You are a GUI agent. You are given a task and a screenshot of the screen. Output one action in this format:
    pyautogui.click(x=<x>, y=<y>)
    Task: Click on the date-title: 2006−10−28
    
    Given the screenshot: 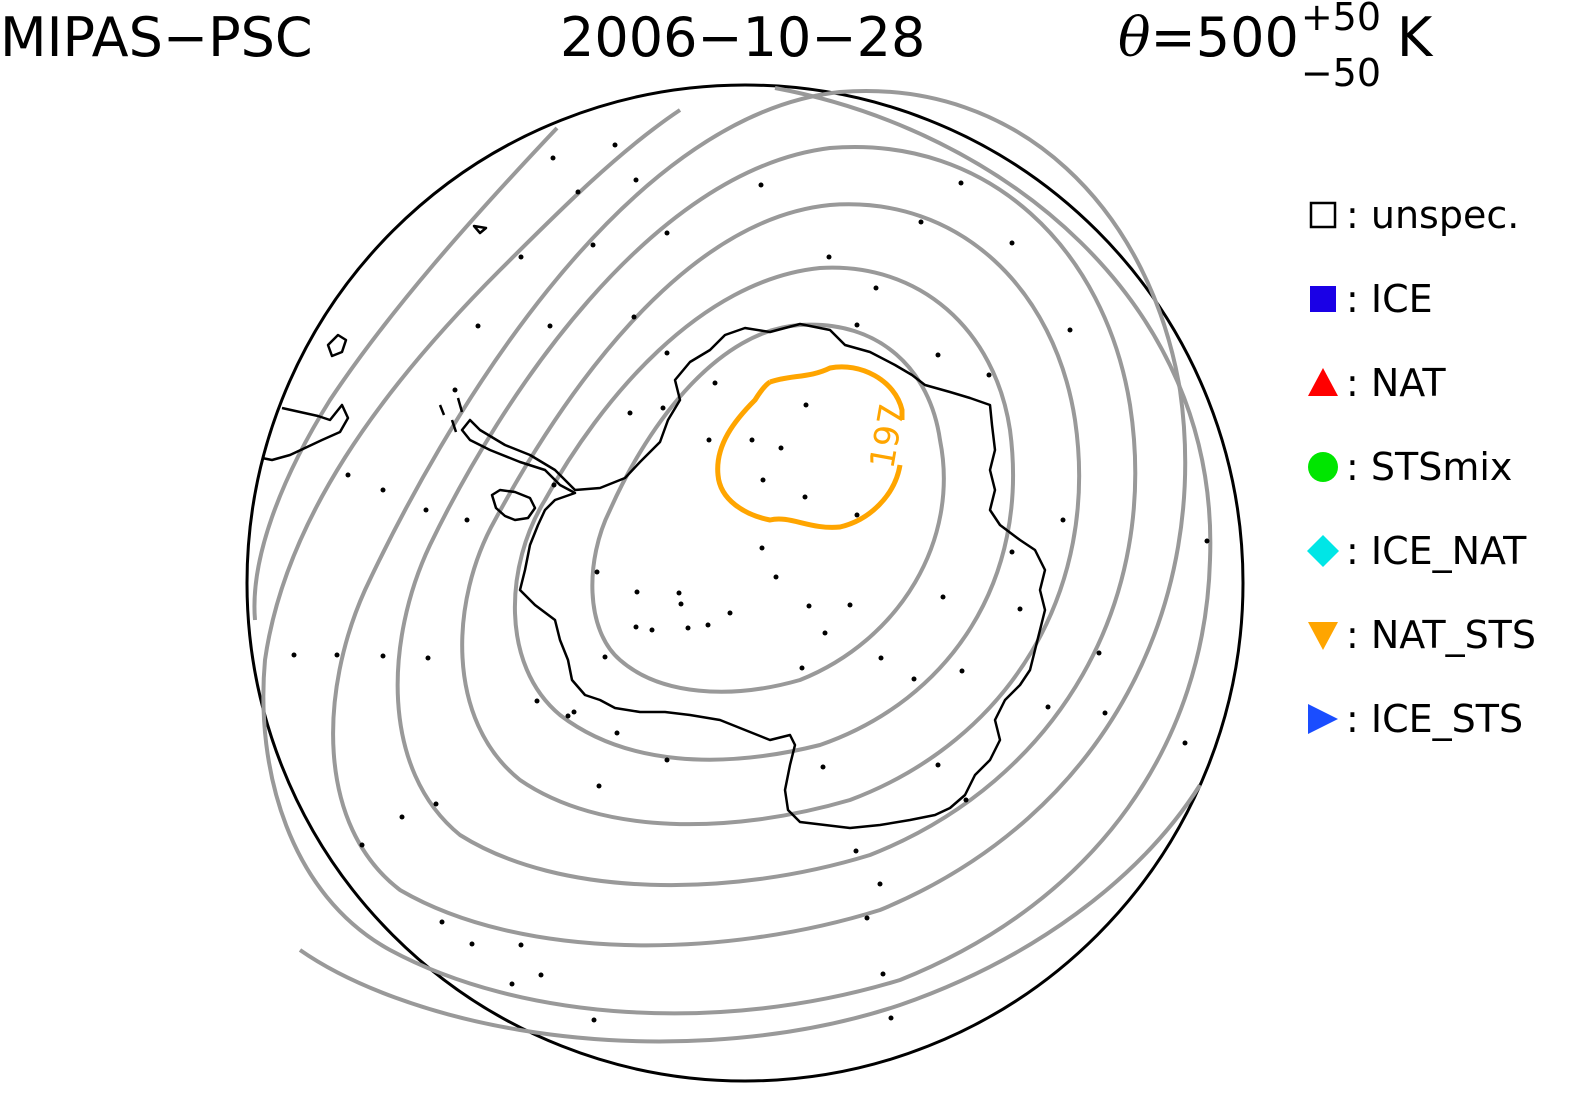 What is the action you would take?
    pyautogui.click(x=743, y=37)
    